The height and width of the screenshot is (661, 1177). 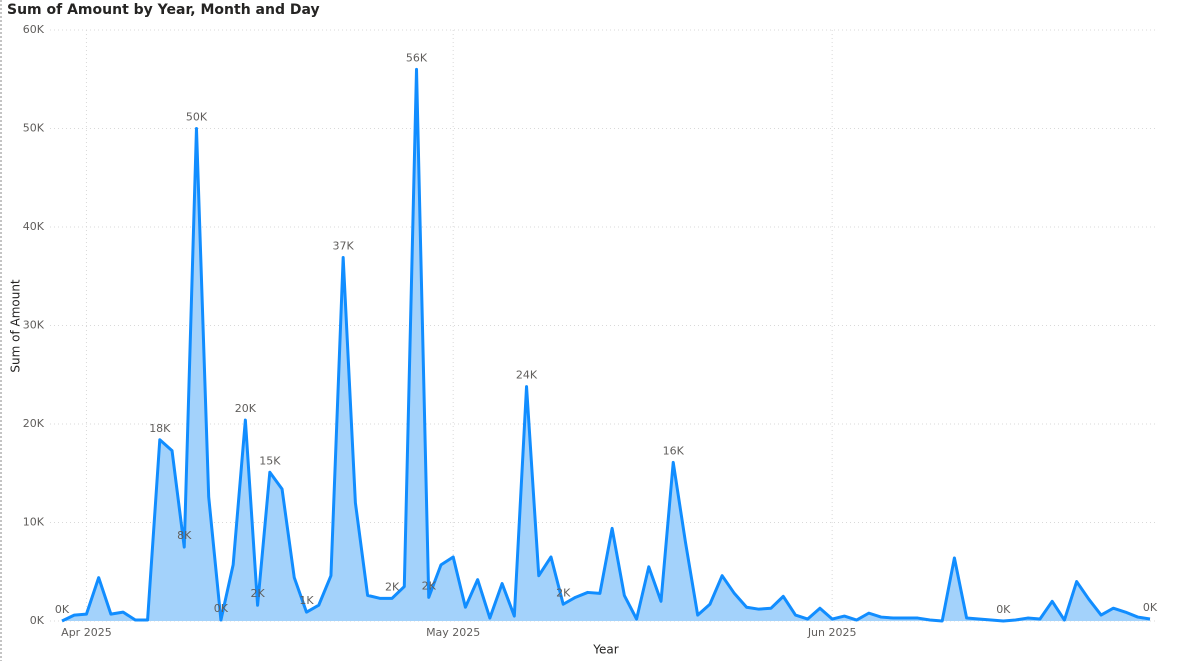 What do you see at coordinates (86, 632) in the screenshot?
I see `x-tick-label: Apr 2025` at bounding box center [86, 632].